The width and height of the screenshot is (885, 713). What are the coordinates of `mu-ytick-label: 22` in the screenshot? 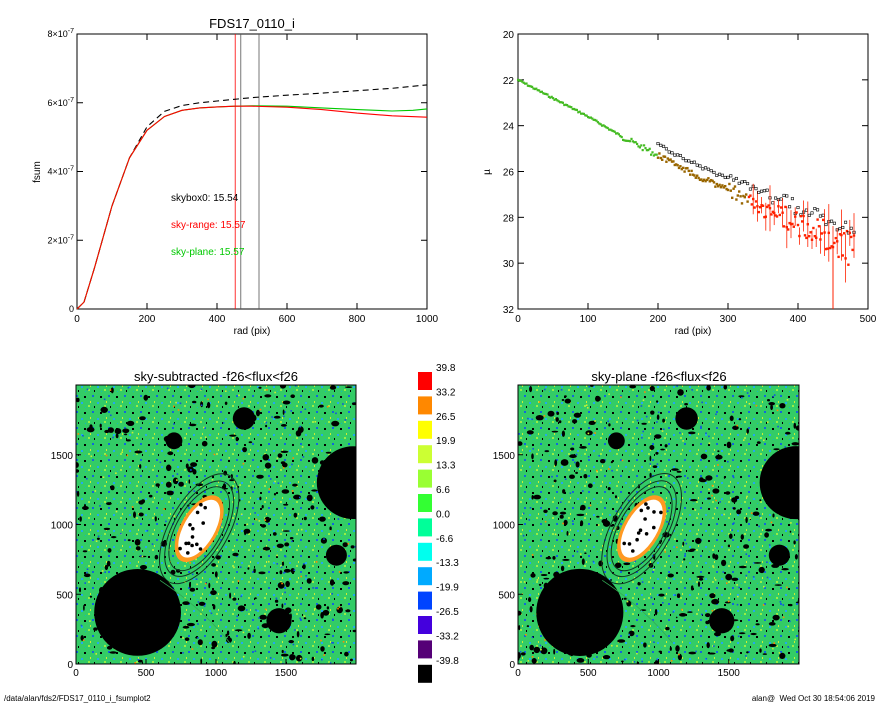 It's located at (509, 81).